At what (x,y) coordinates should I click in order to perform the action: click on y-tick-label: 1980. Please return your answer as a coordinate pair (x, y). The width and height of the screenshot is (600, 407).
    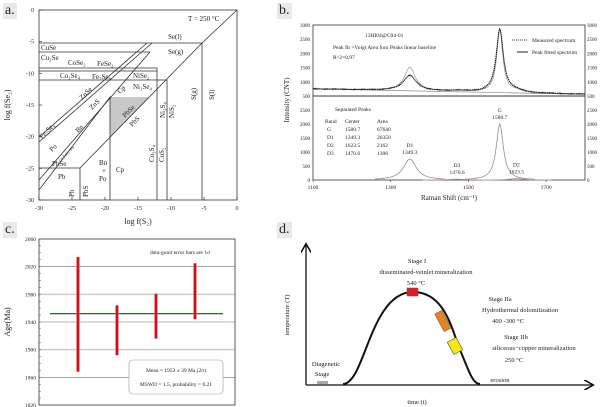
    Looking at the image, I should click on (30, 295).